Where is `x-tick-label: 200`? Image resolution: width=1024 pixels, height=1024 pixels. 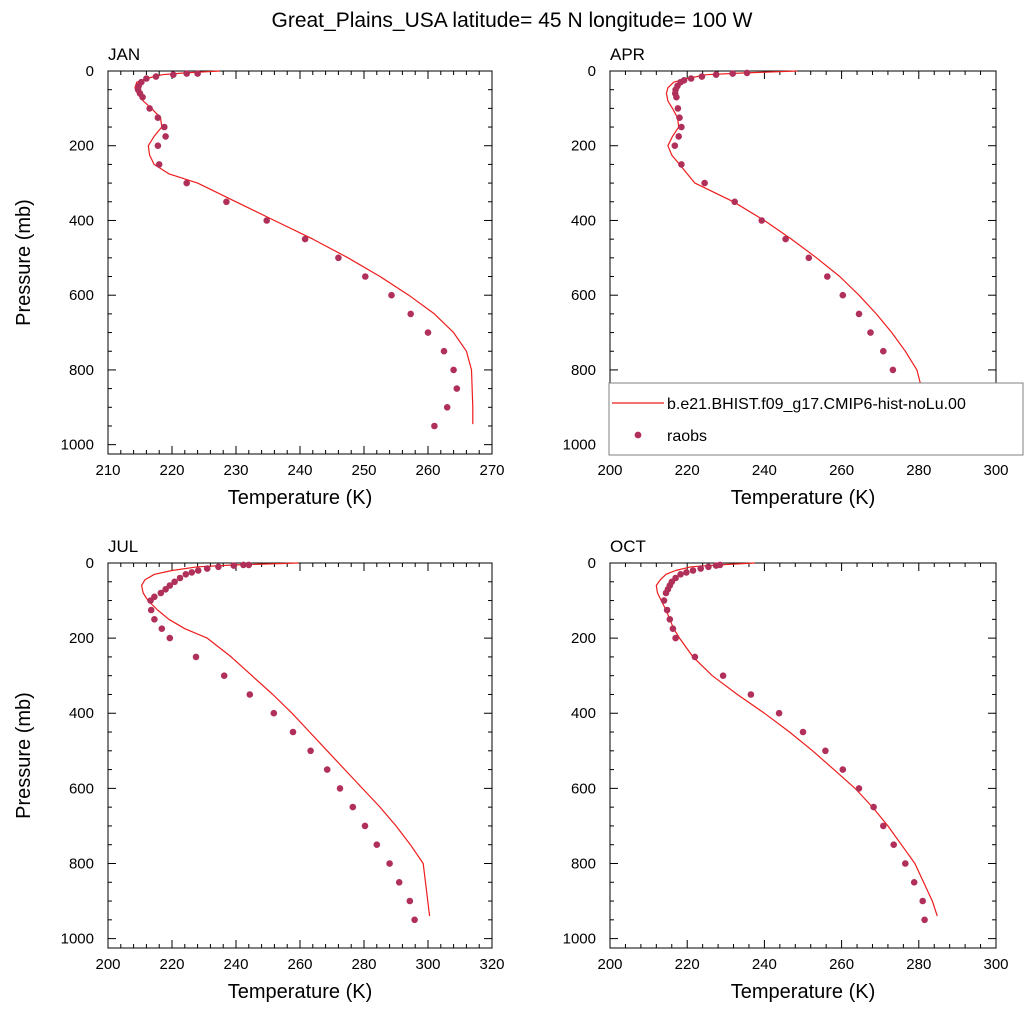 x-tick-label: 200 is located at coordinates (609, 470).